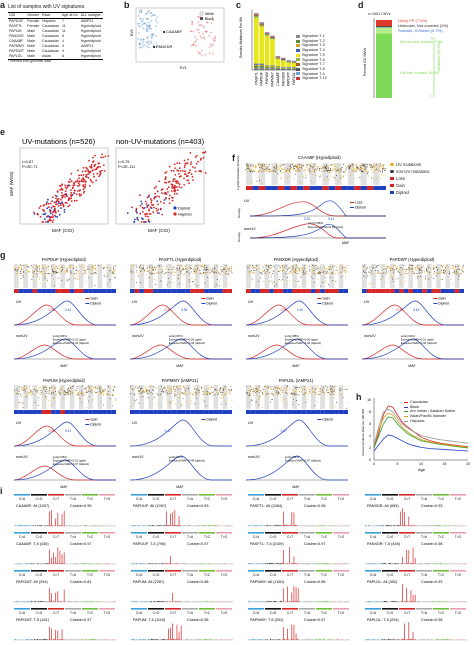  What do you see at coordinates (198, 17) in the screenshot?
I see `pca-point-black` at bounding box center [198, 17].